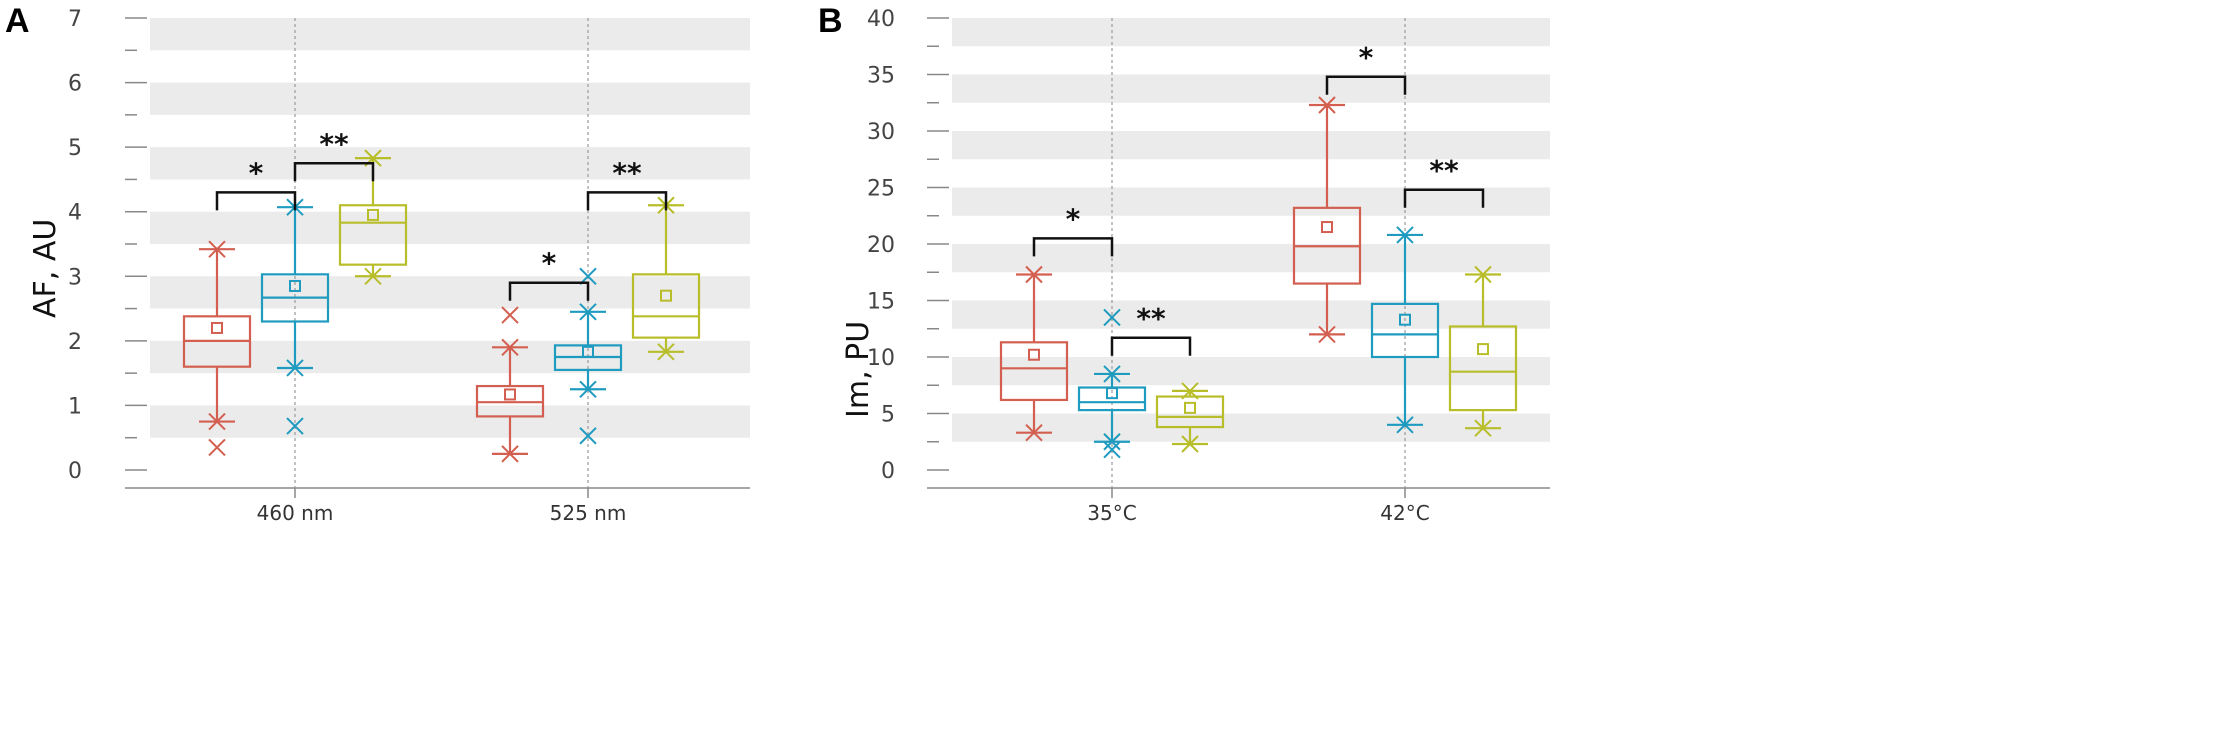 This screenshot has height=741, width=2223. I want to click on x-tick-label: 35°C, so click(1111, 513).